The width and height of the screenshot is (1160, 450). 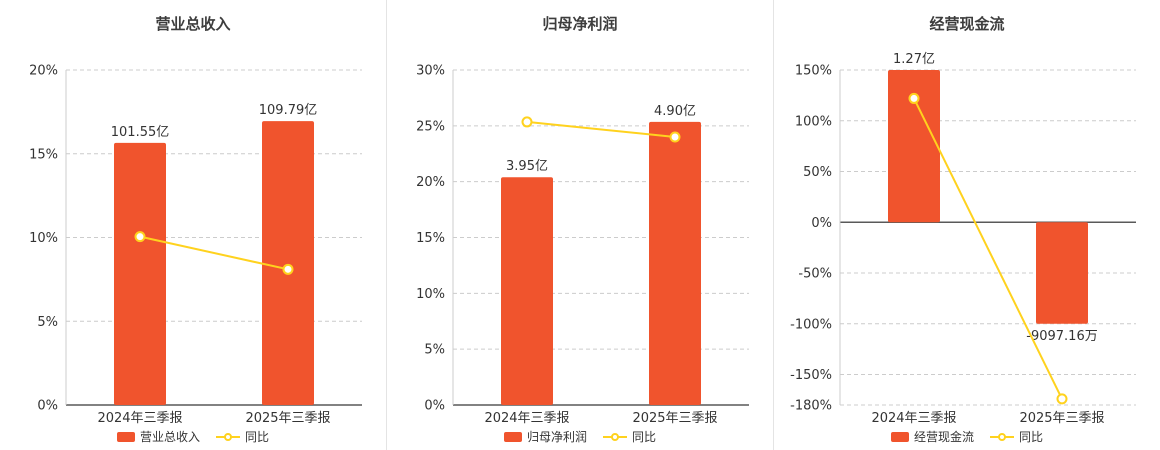 I want to click on svg-text: 25%, so click(x=430, y=126).